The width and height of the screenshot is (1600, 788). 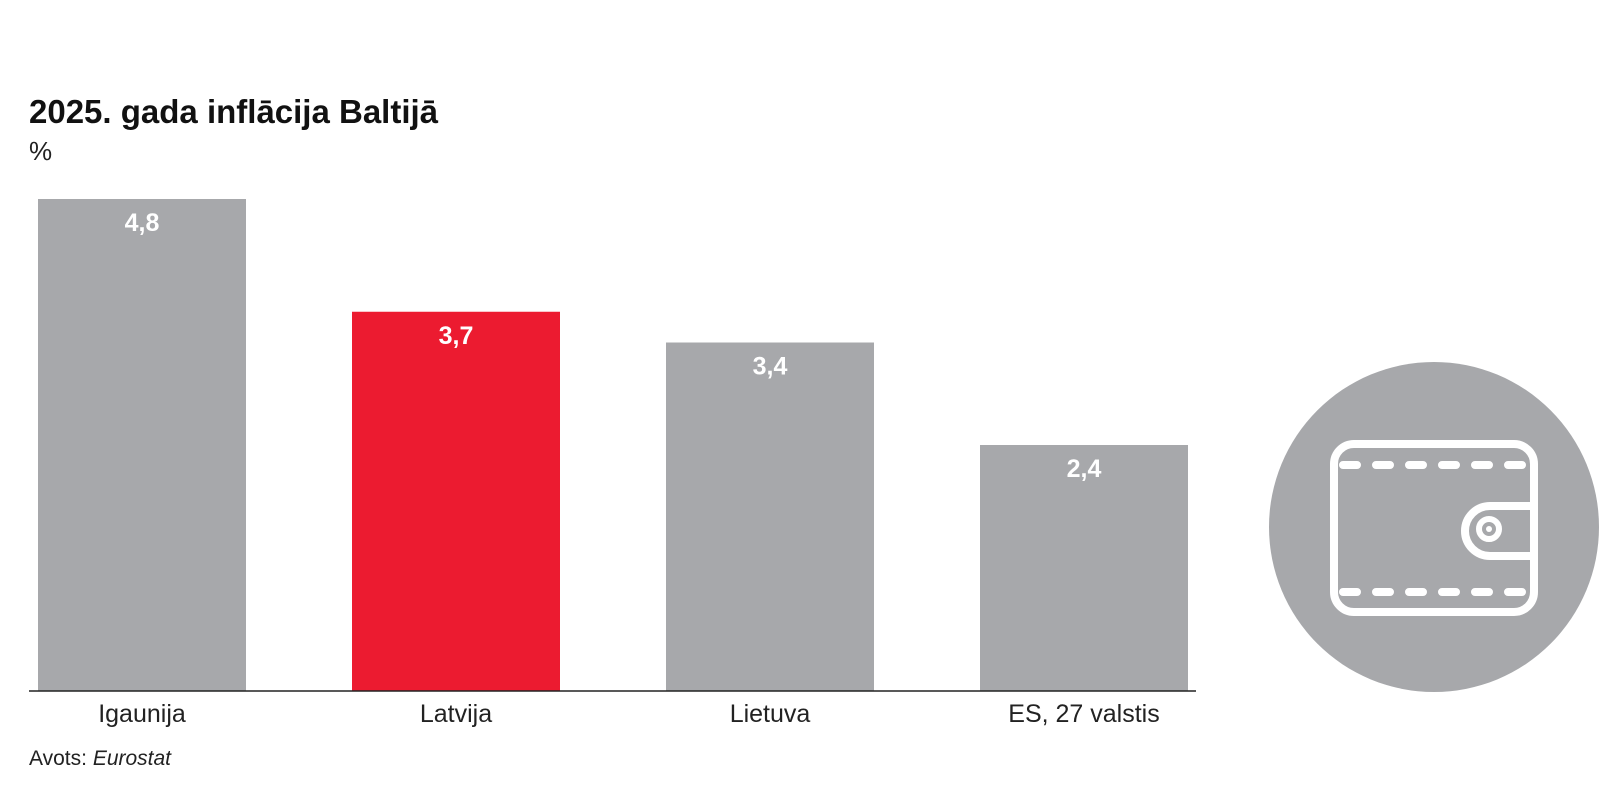 What do you see at coordinates (142, 223) in the screenshot?
I see `bar-value-label-0: 4,8` at bounding box center [142, 223].